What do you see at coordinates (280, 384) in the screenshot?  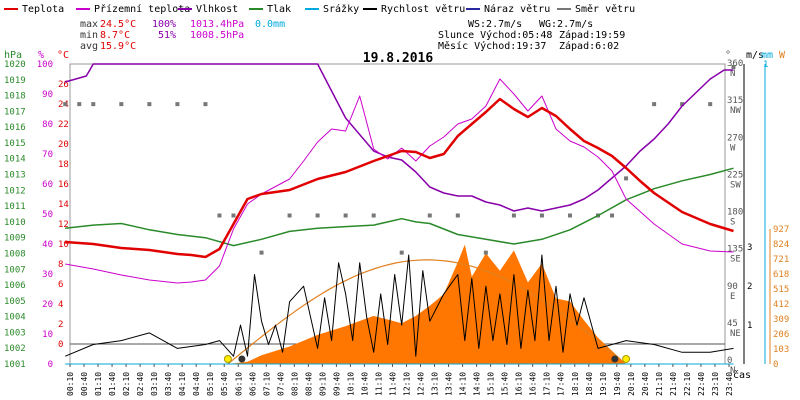 I see `x-tick-label: 07:40` at bounding box center [280, 384].